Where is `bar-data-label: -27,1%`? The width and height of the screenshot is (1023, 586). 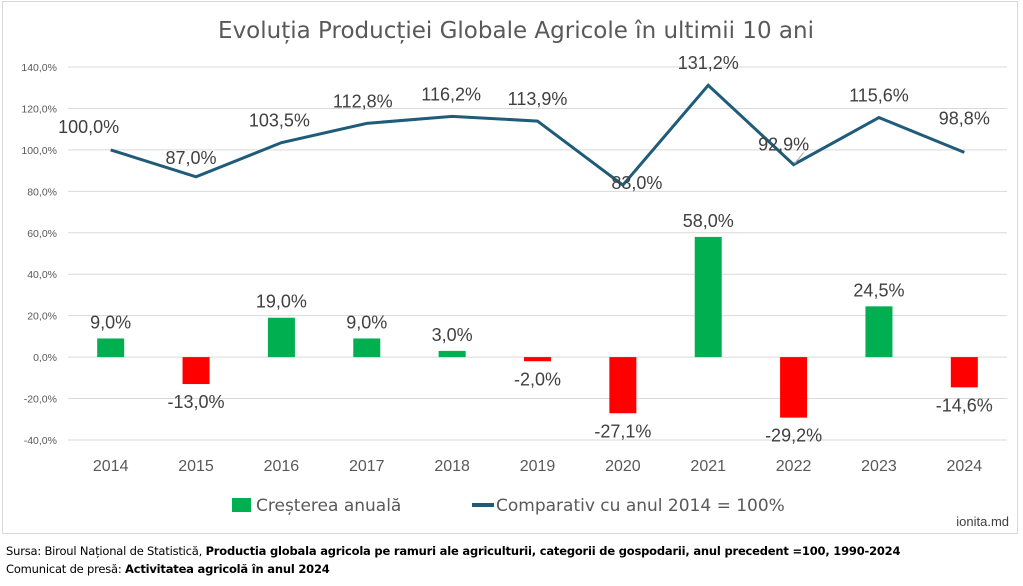
bar-data-label: -27,1% is located at coordinates (622, 431).